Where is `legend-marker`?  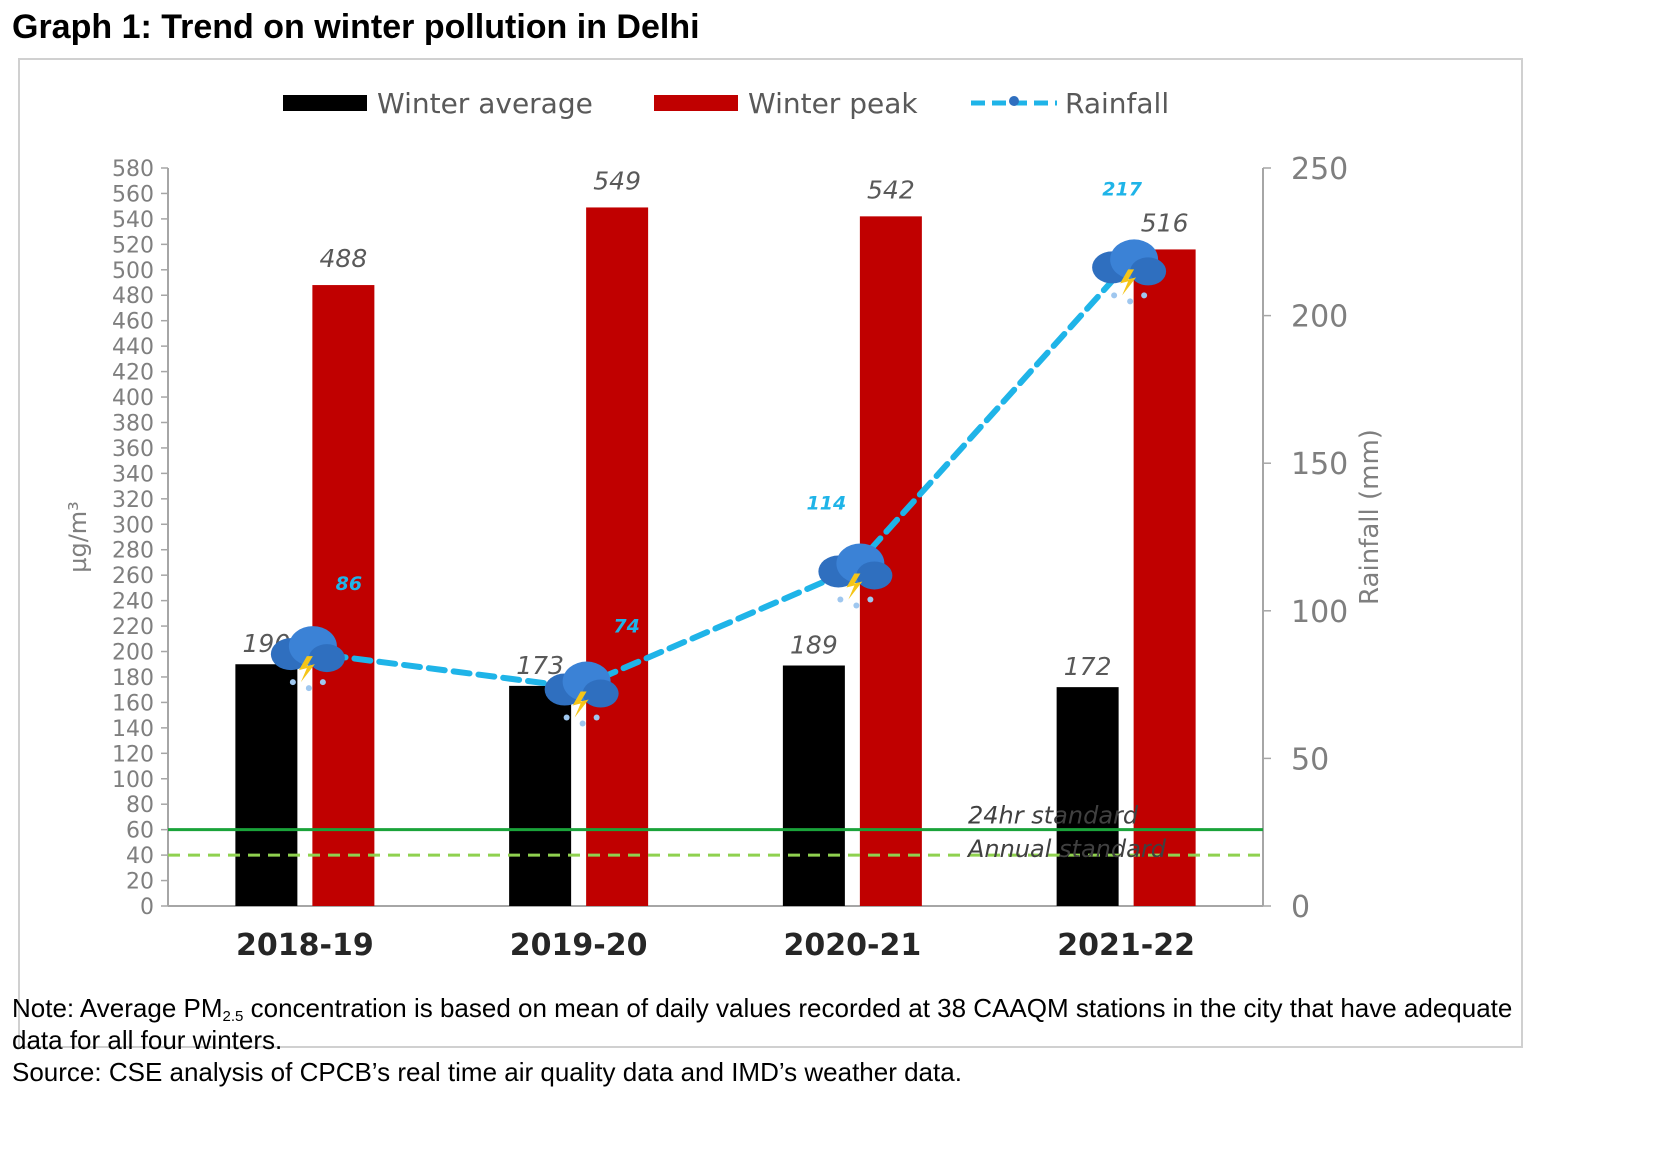
legend-marker is located at coordinates (1014, 101).